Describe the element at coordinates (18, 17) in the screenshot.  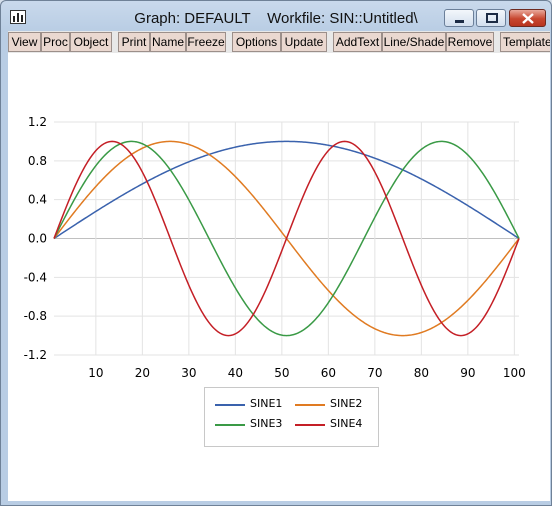
I see `bar-chart-icon` at that location.